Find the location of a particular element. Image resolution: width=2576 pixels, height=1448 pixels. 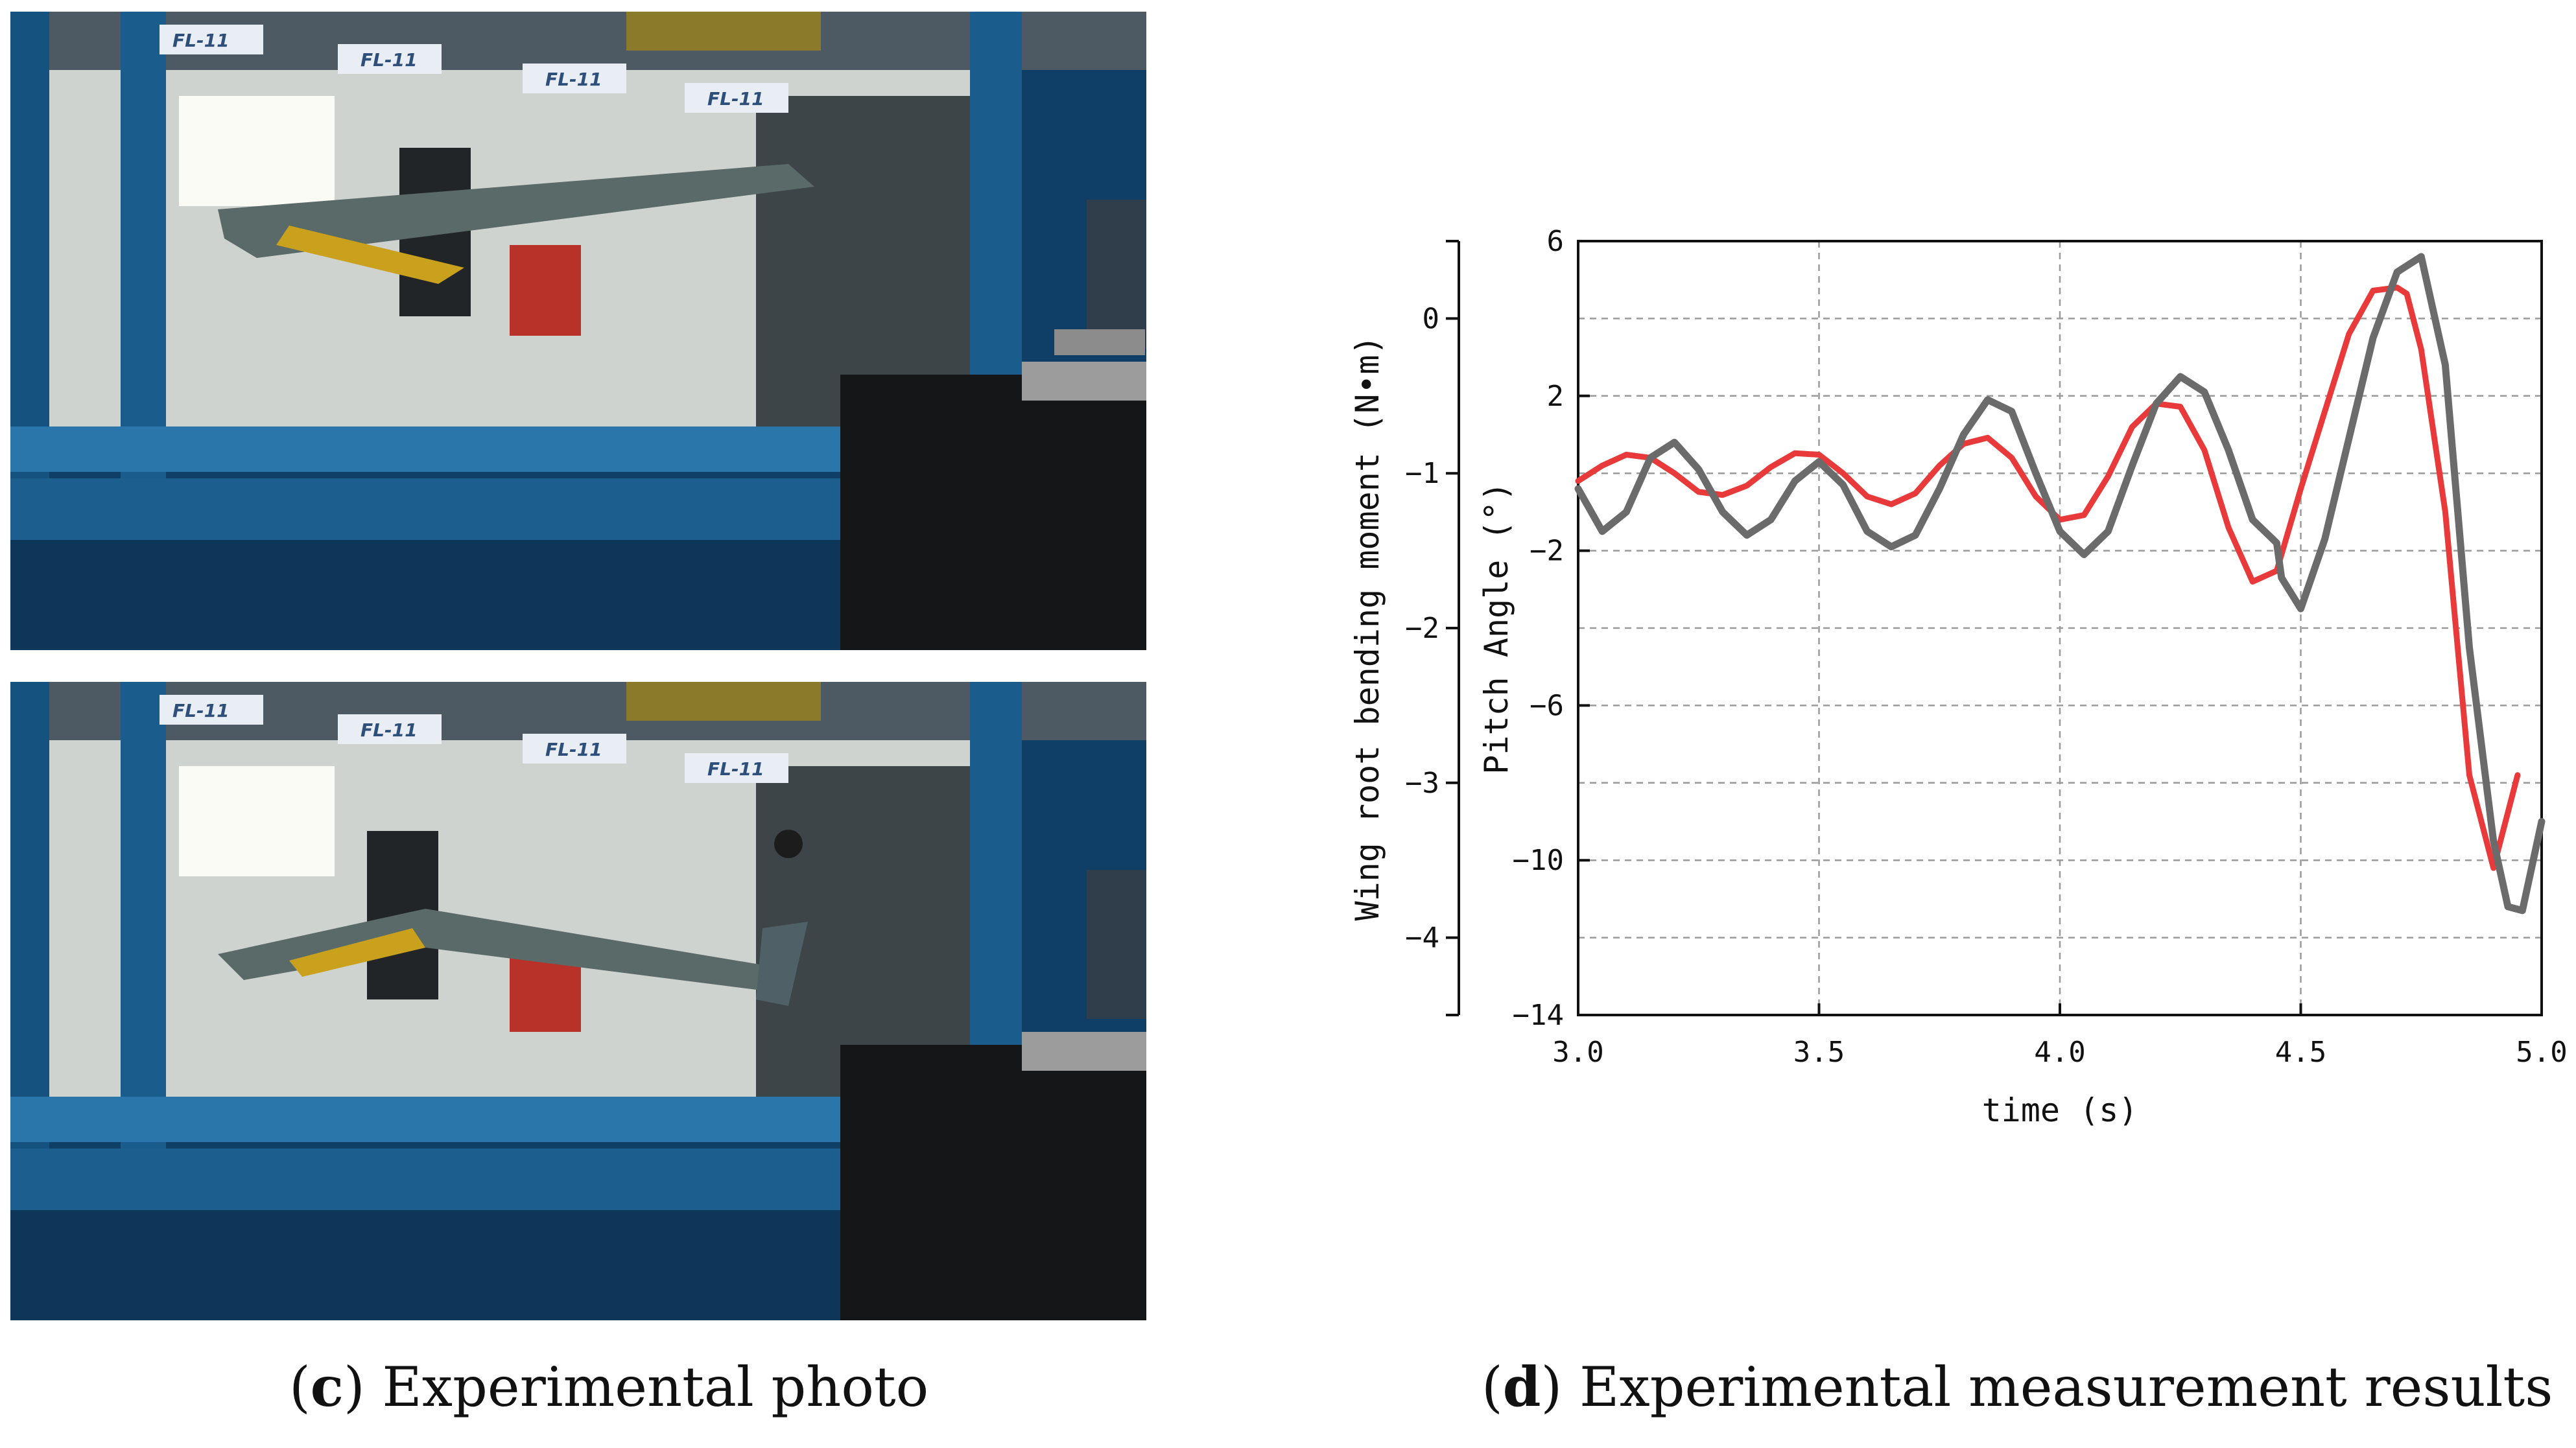

moment-tick-label: −1 is located at coordinates (1422, 474).